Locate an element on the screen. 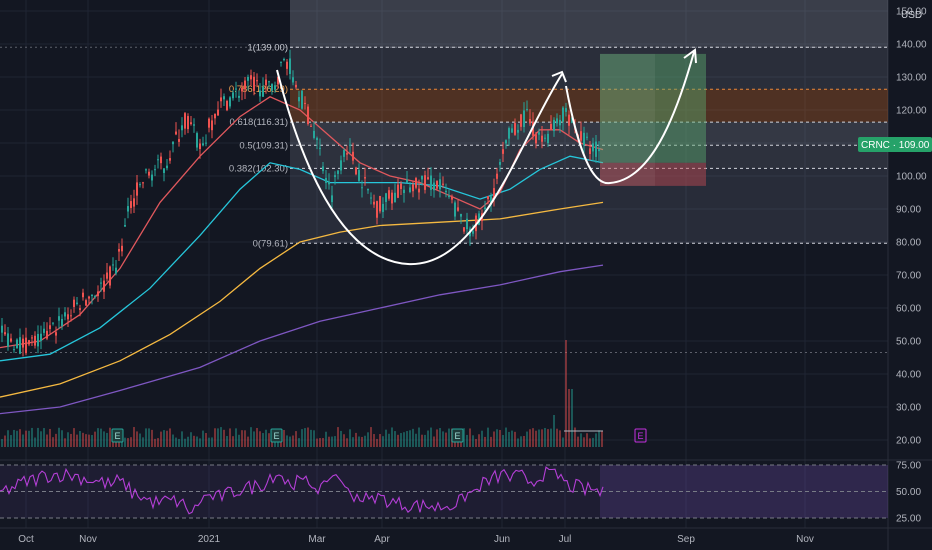 This screenshot has width=932, height=550. price-tick-label: 30.00 is located at coordinates (908, 408).